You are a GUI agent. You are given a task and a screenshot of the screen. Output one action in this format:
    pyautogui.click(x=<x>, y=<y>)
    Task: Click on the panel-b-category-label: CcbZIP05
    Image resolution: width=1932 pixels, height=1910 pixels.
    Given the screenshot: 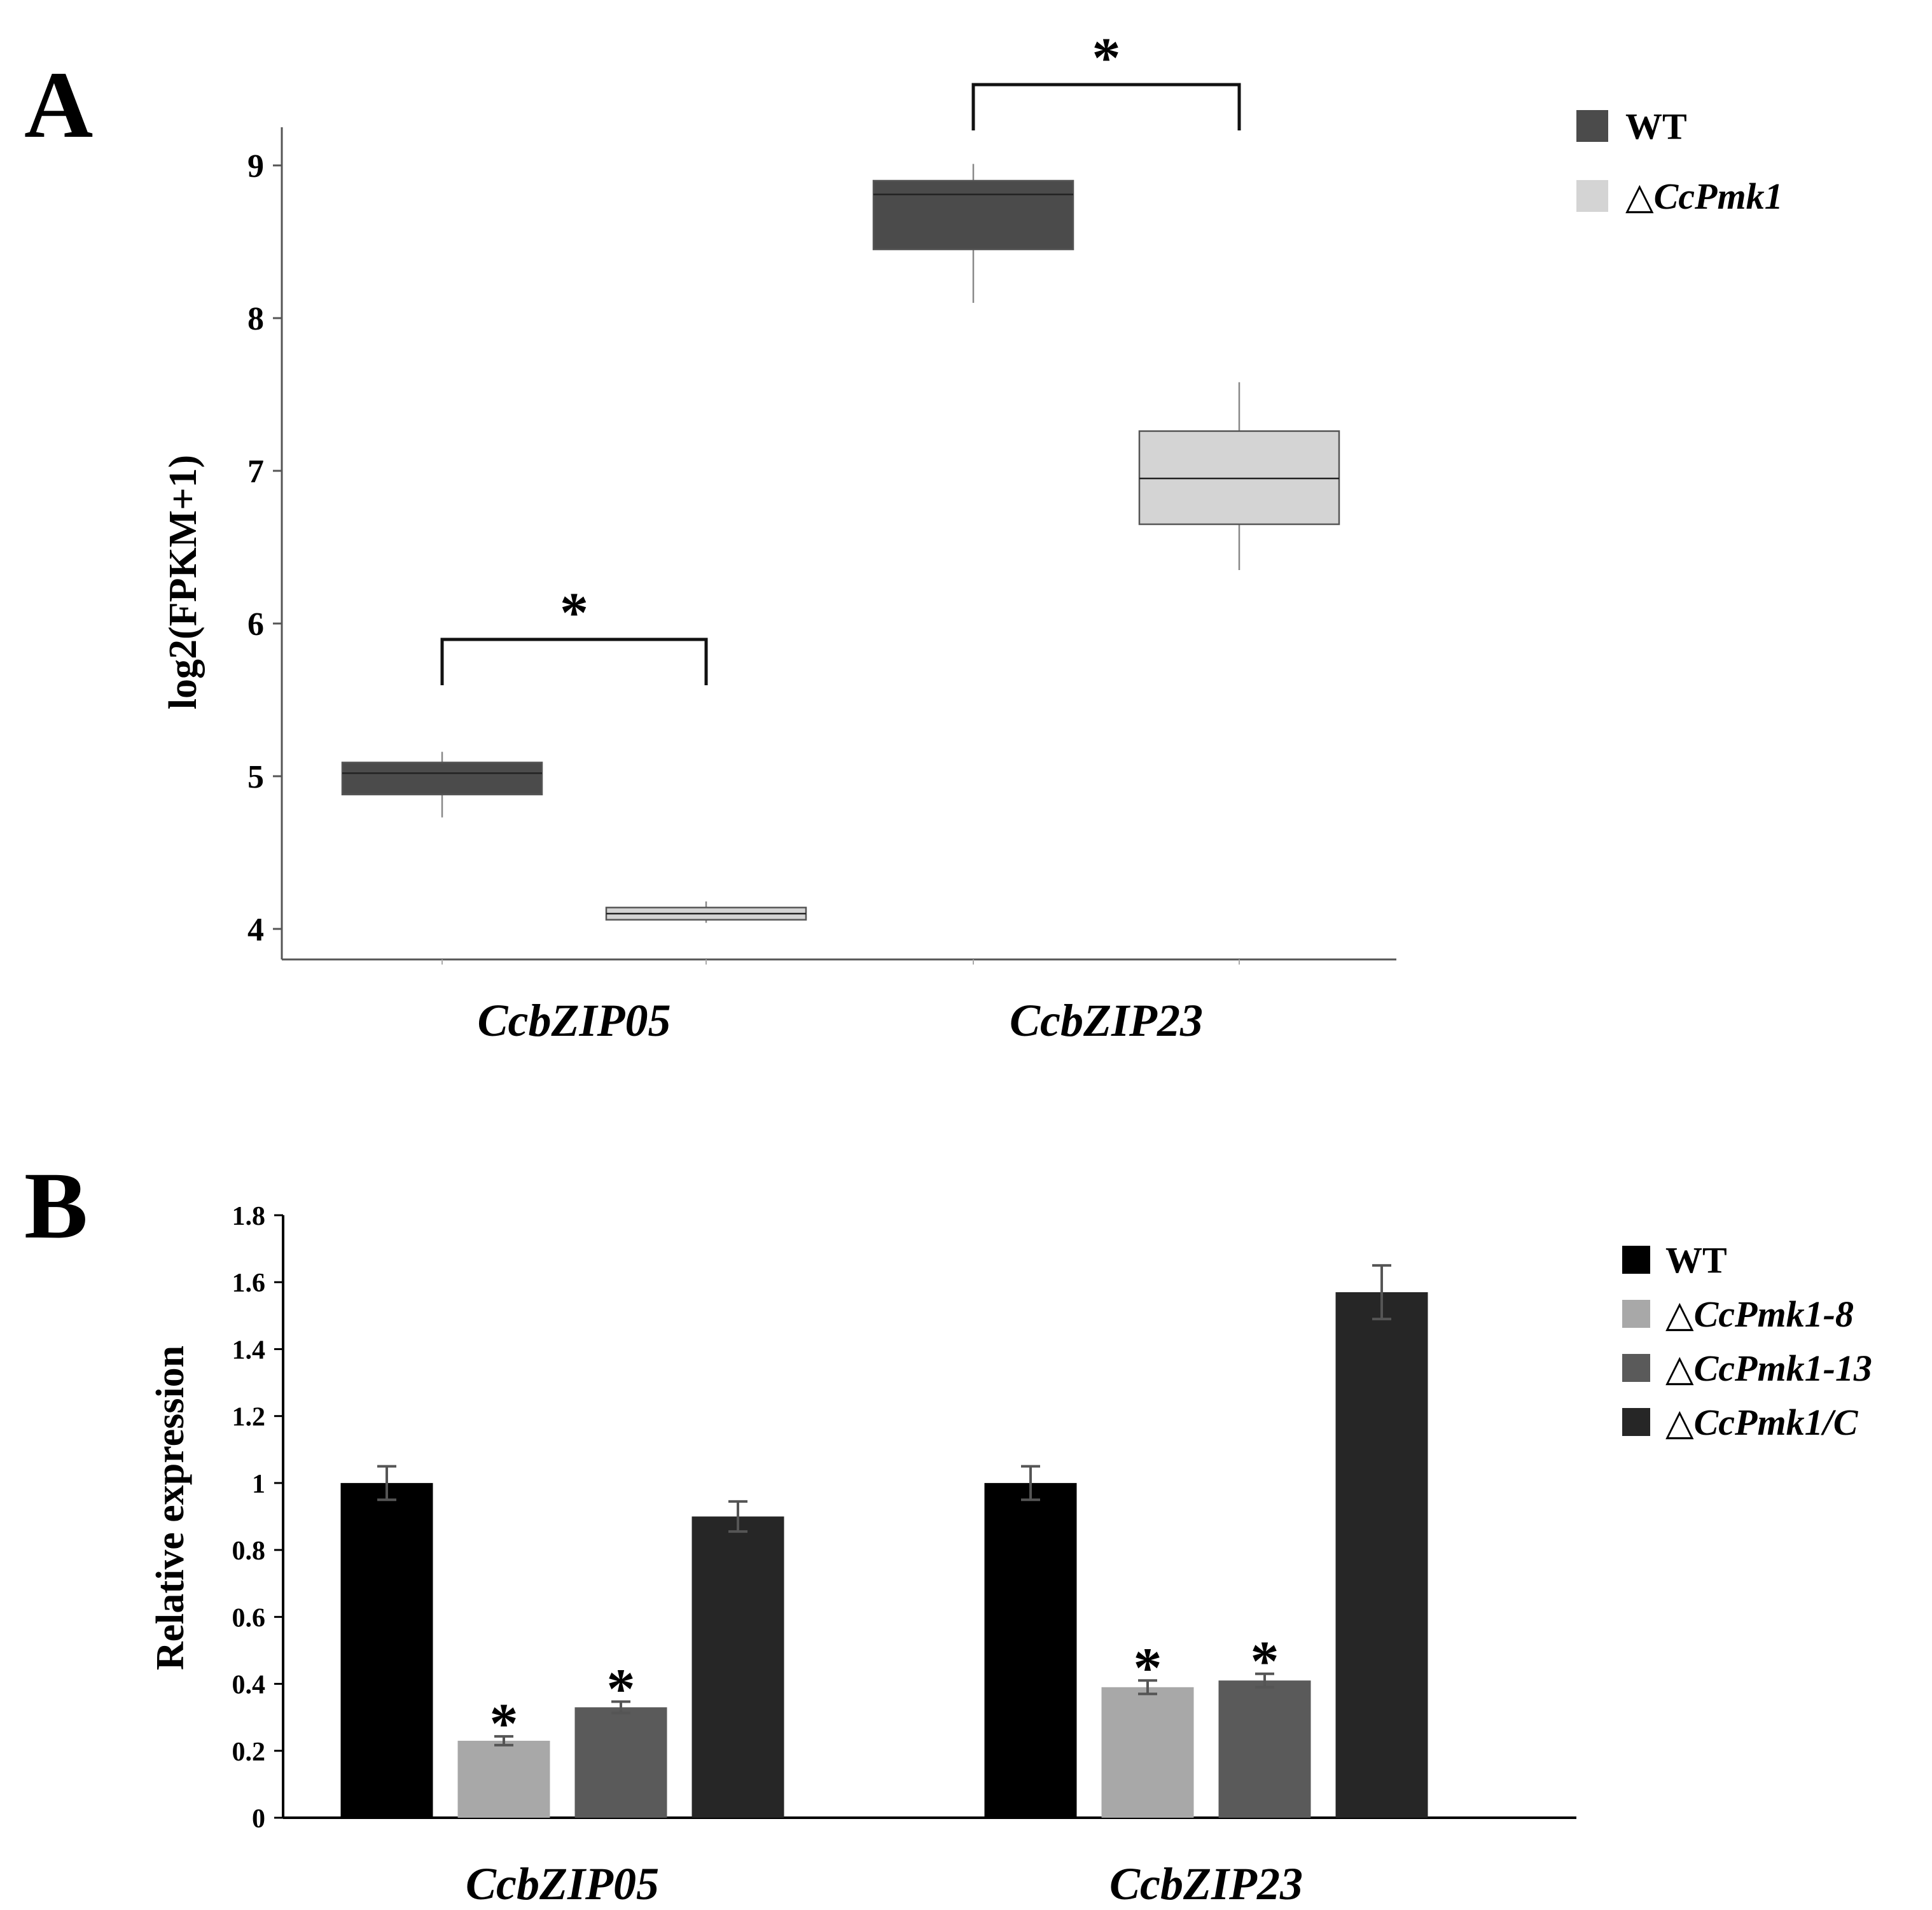 What is the action you would take?
    pyautogui.click(x=562, y=1883)
    